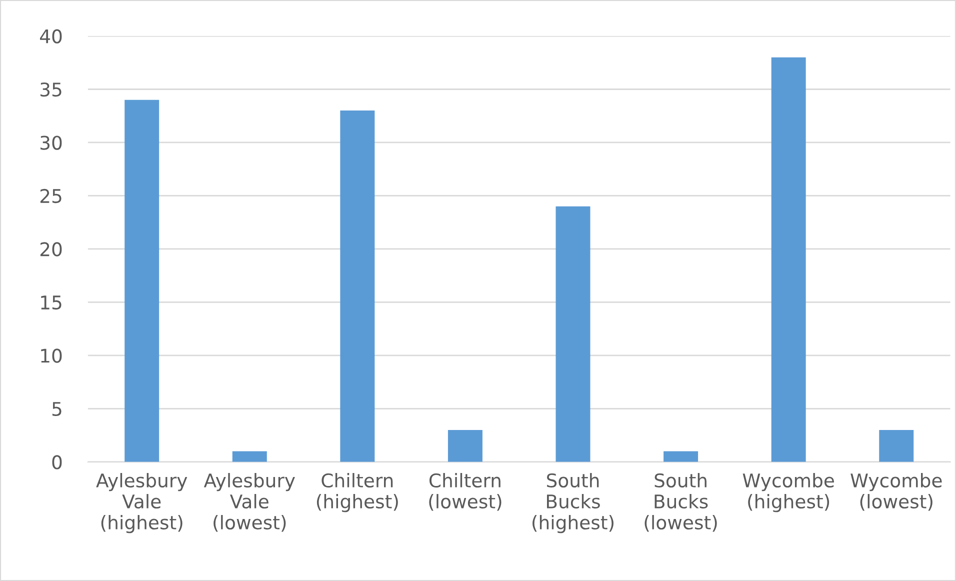 The height and width of the screenshot is (581, 956). I want to click on y-tick-label: 15, so click(51, 303).